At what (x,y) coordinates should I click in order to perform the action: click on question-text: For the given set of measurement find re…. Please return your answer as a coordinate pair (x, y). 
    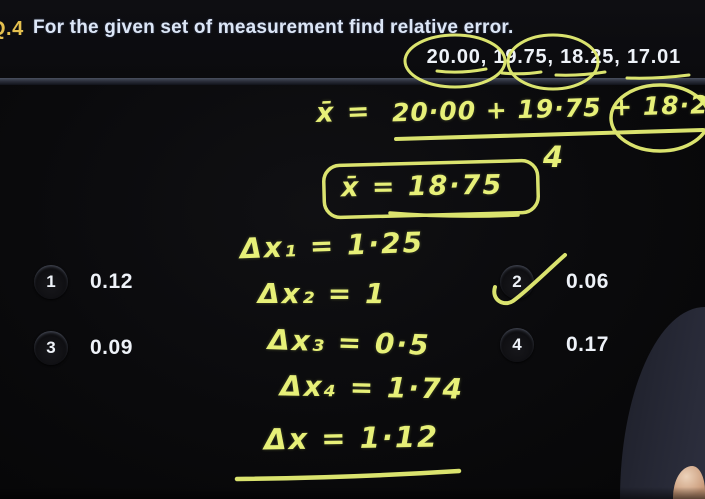
    Looking at the image, I should click on (273, 27).